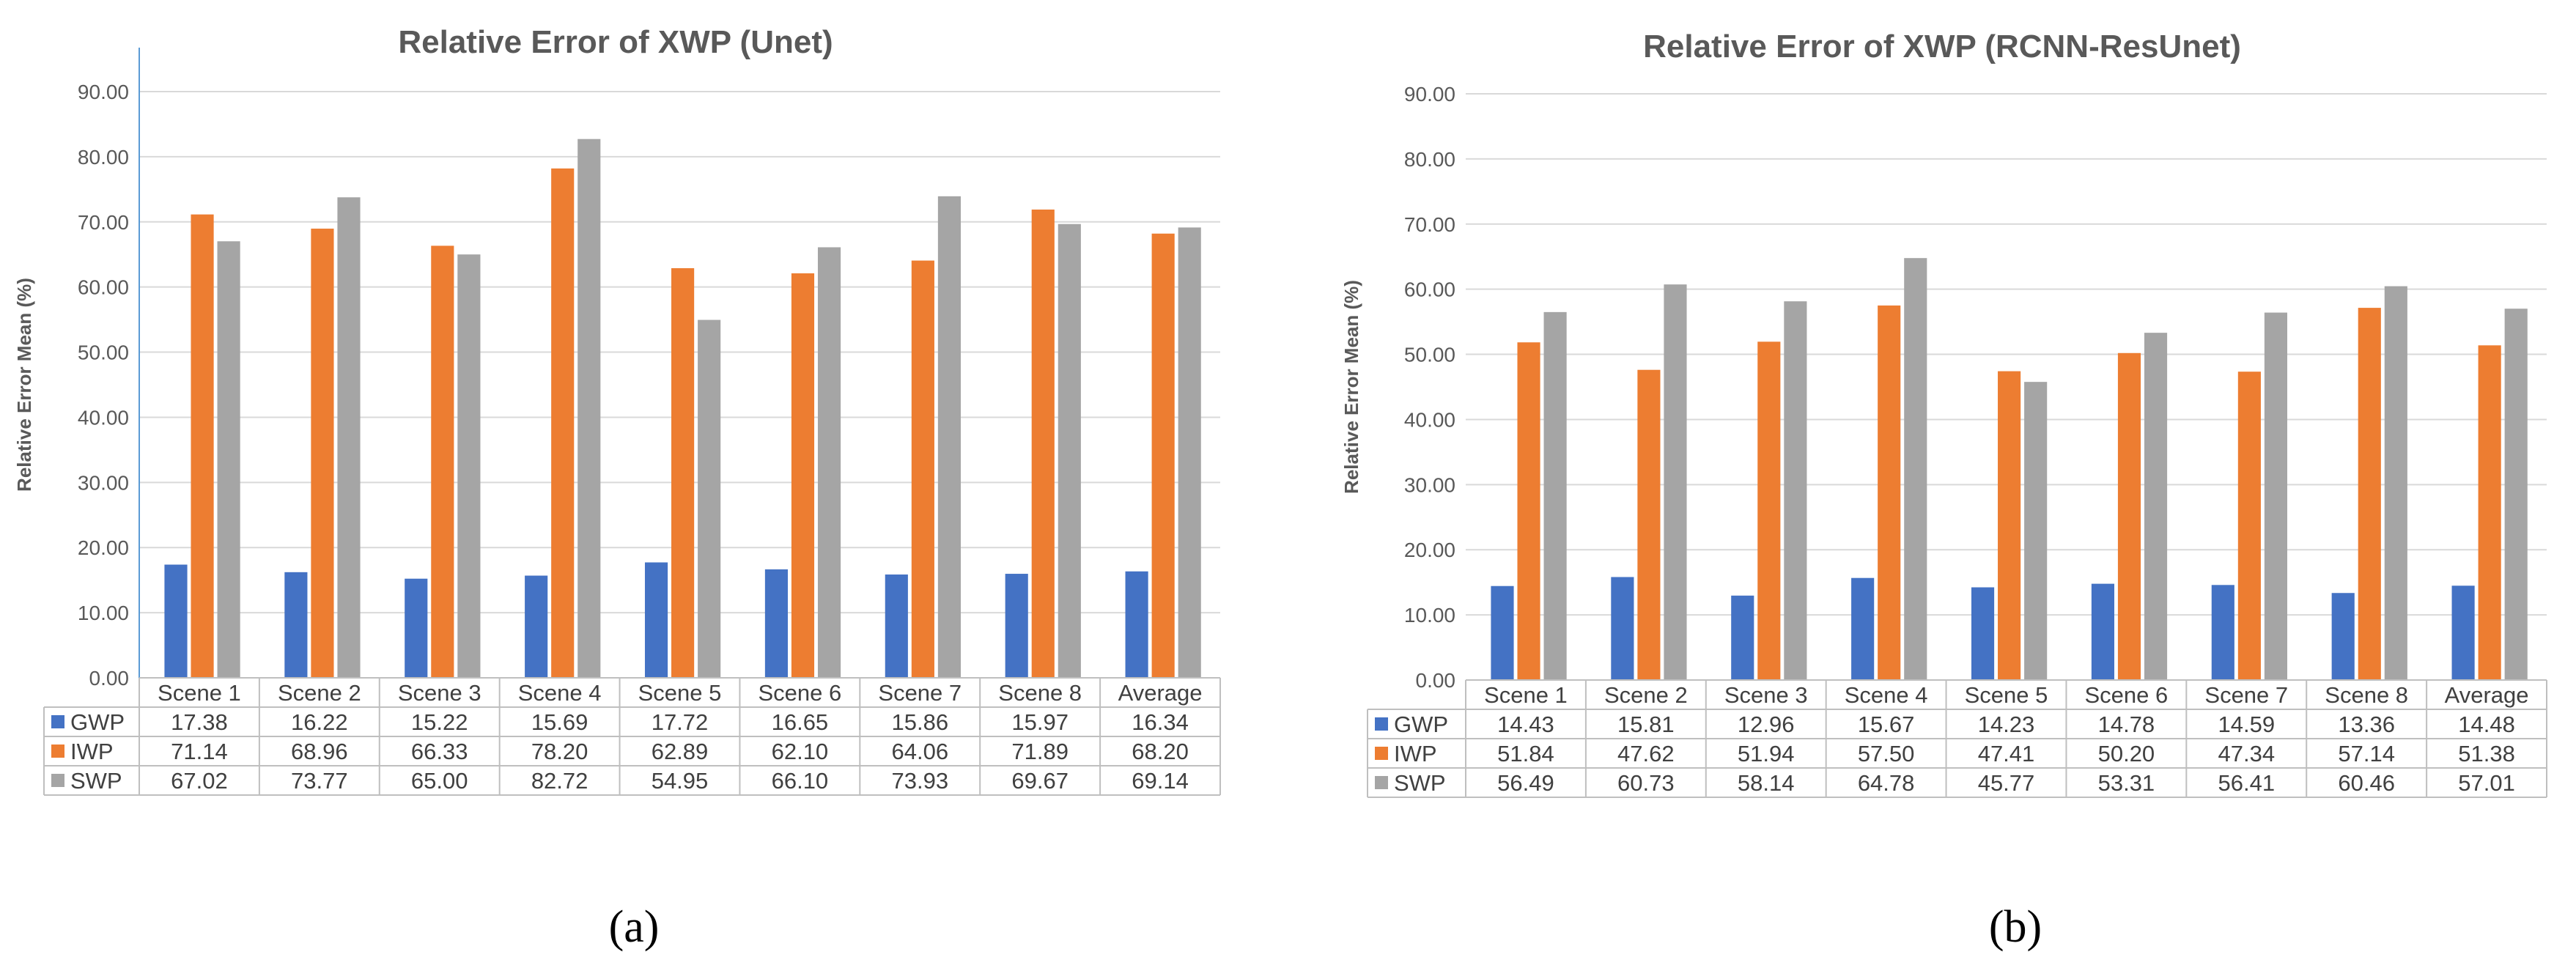 This screenshot has width=2576, height=968. What do you see at coordinates (680, 722) in the screenshot?
I see `data-value: 17.72` at bounding box center [680, 722].